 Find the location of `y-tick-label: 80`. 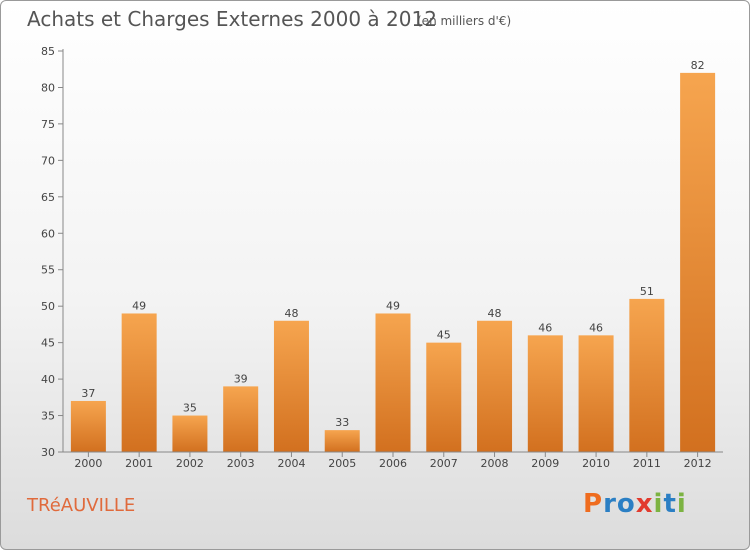

y-tick-label: 80 is located at coordinates (48, 87).